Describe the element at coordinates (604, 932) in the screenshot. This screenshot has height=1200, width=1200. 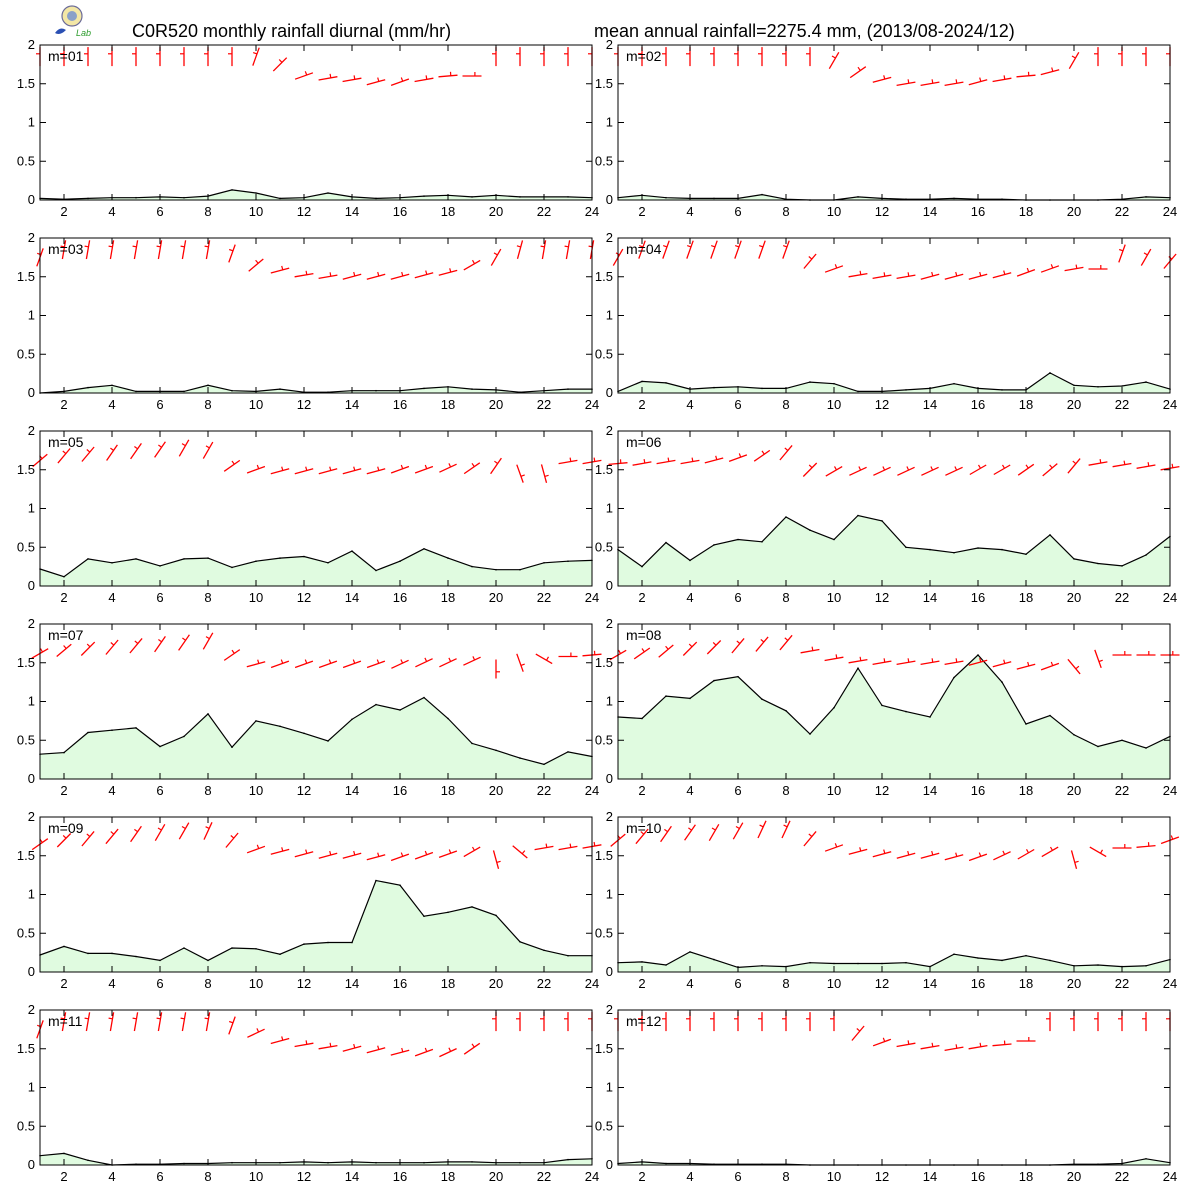
I see `y-tick-label: 0.5` at that location.